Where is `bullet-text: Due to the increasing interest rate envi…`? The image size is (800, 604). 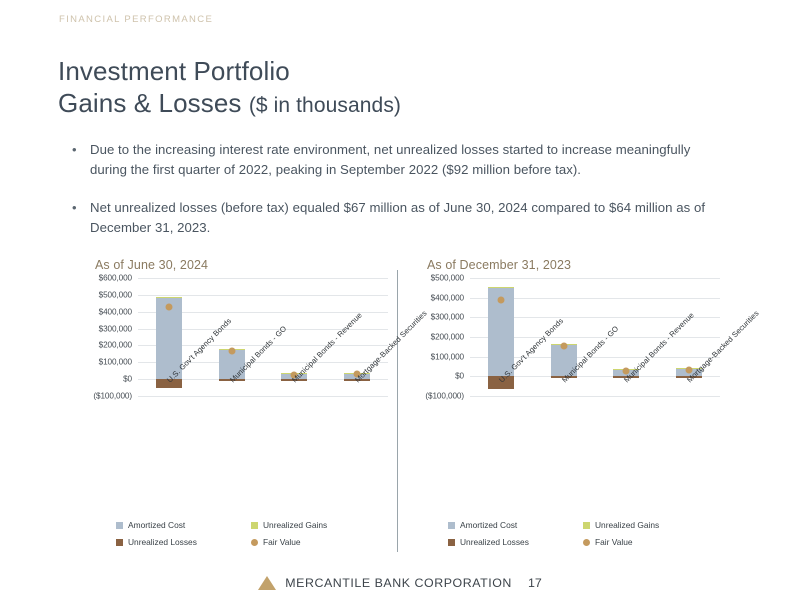 bullet-text: Due to the increasing interest rate envi… is located at coordinates (390, 159).